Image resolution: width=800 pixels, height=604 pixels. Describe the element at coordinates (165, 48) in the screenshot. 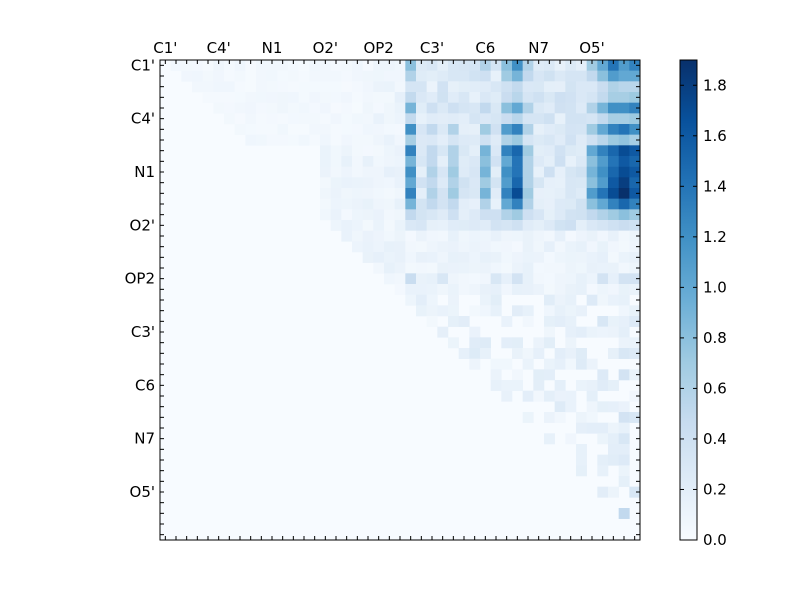

I see `x-tick-label: C1'` at that location.